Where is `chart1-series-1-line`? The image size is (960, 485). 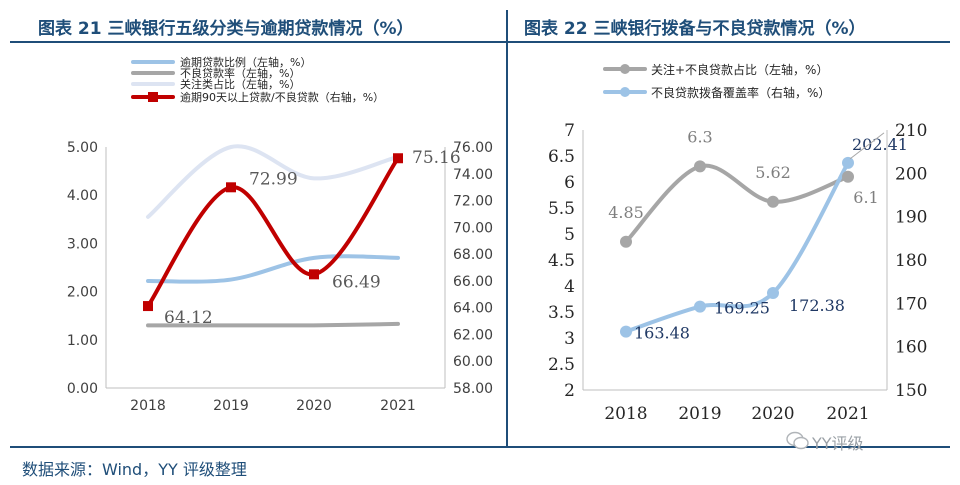 chart1-series-1-line is located at coordinates (273, 324).